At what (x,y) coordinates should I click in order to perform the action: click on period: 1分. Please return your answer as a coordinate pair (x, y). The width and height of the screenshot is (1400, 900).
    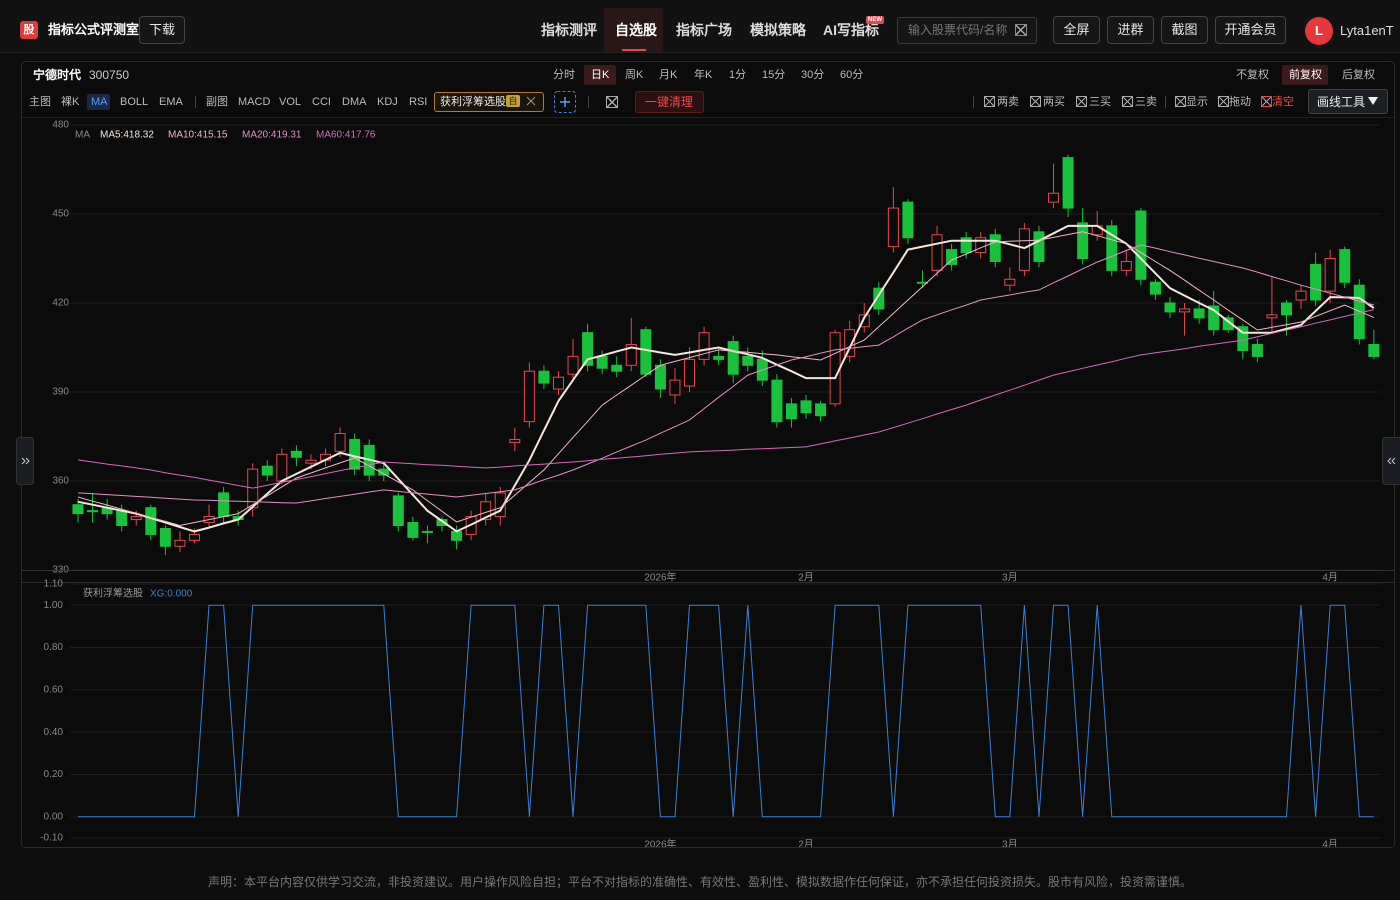
    Looking at the image, I should click on (738, 75).